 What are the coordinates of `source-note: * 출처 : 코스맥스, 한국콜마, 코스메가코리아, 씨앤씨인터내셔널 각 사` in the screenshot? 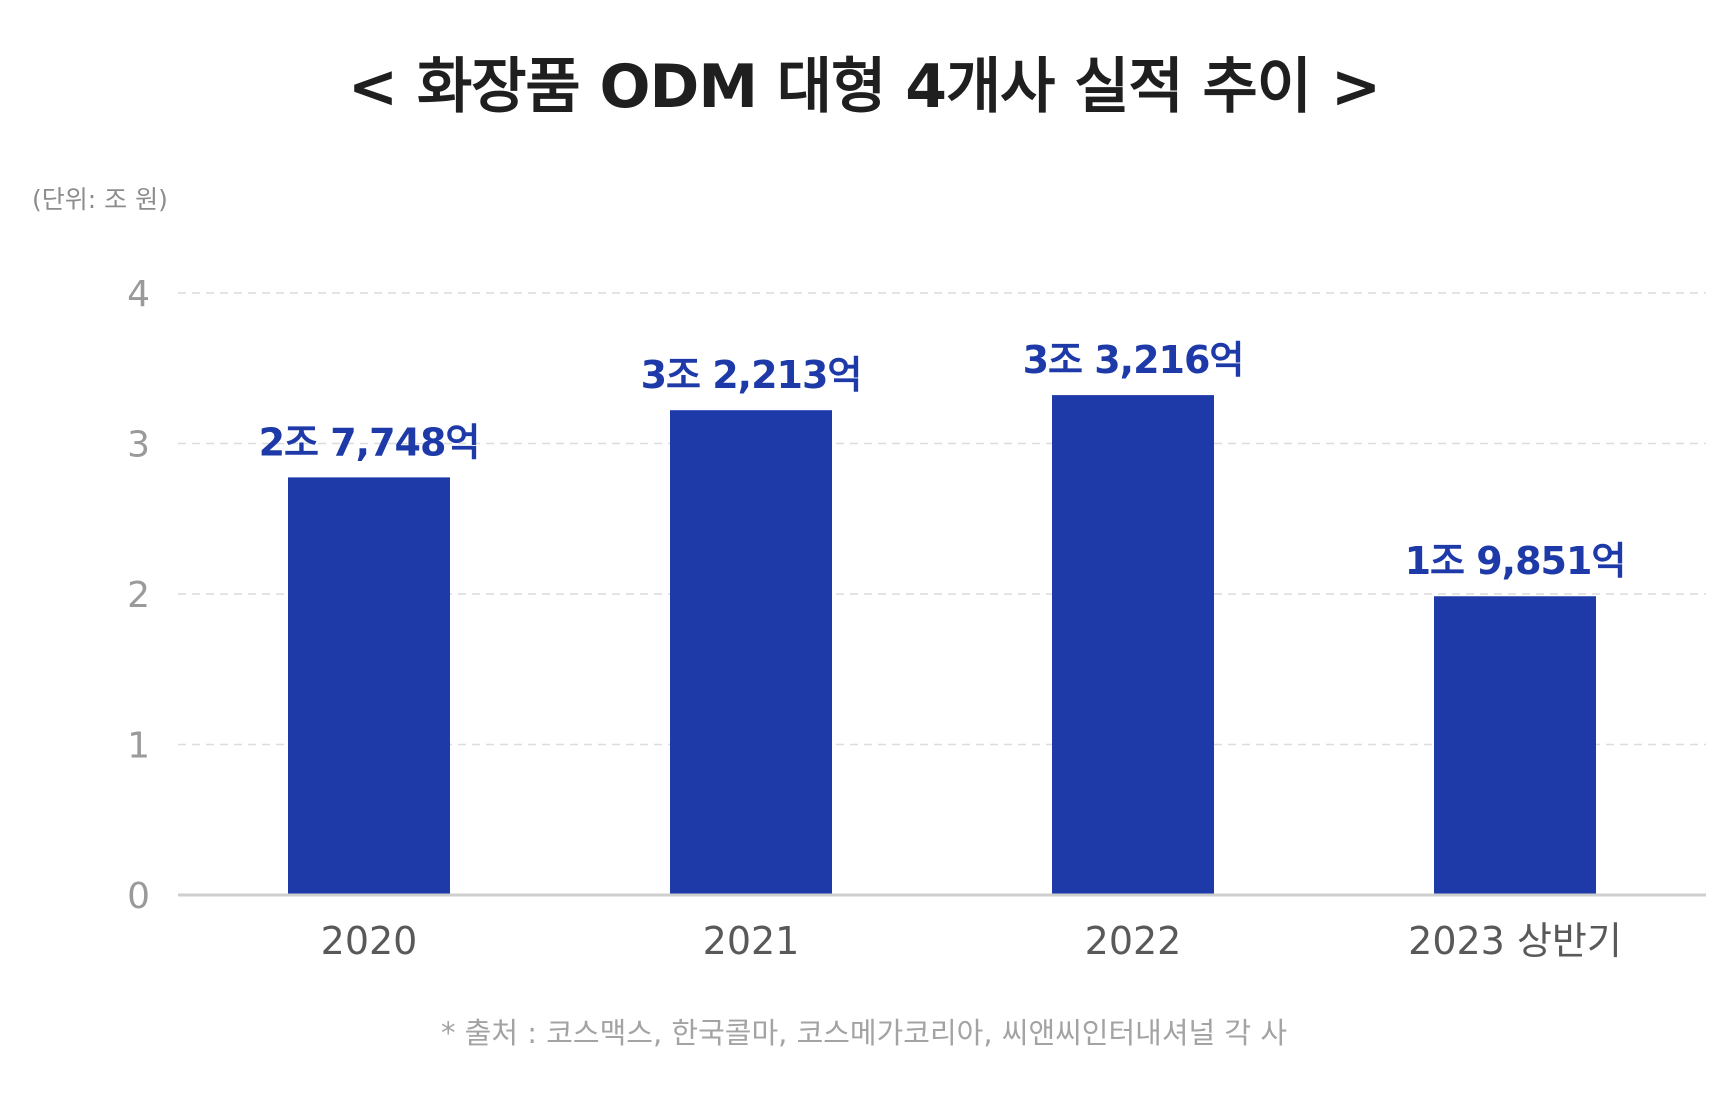 It's located at (864, 1033).